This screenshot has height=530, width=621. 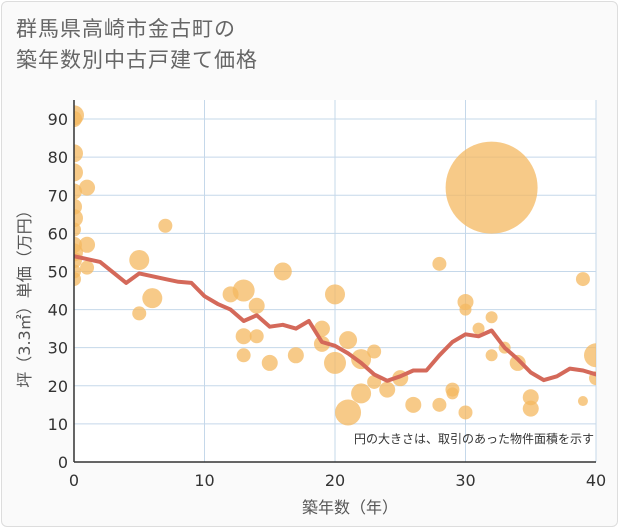 What do you see at coordinates (596, 480) in the screenshot?
I see `x-tick-label: 40` at bounding box center [596, 480].